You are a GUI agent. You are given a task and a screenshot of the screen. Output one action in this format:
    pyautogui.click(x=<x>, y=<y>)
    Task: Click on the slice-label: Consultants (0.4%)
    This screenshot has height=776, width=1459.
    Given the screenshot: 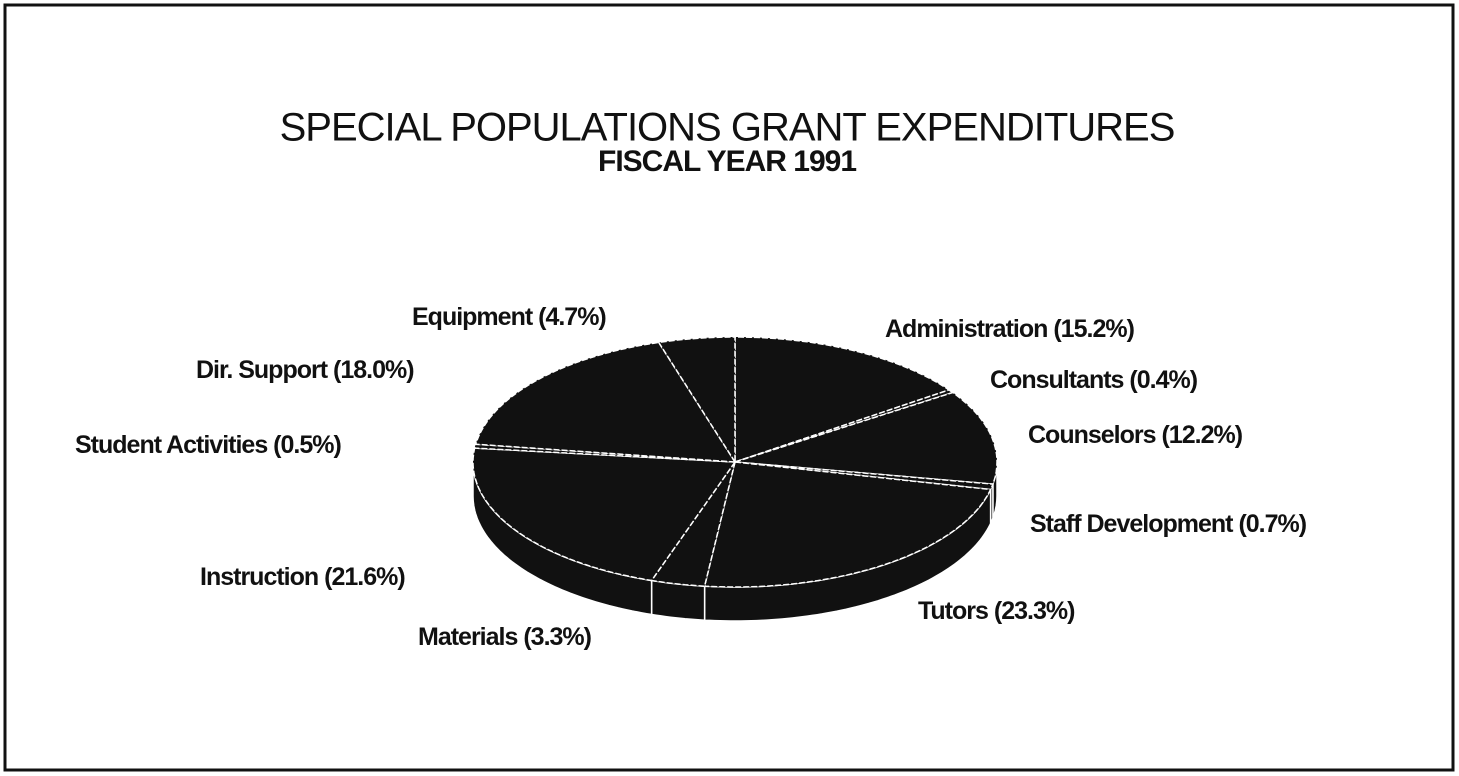 What is the action you would take?
    pyautogui.click(x=1094, y=380)
    